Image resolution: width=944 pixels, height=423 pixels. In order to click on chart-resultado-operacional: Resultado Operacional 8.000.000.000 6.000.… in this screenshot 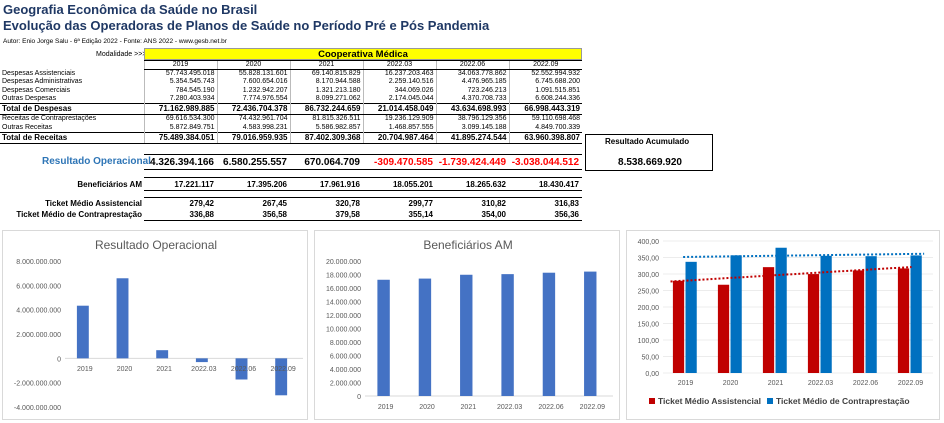, I will do `click(155, 325)`.